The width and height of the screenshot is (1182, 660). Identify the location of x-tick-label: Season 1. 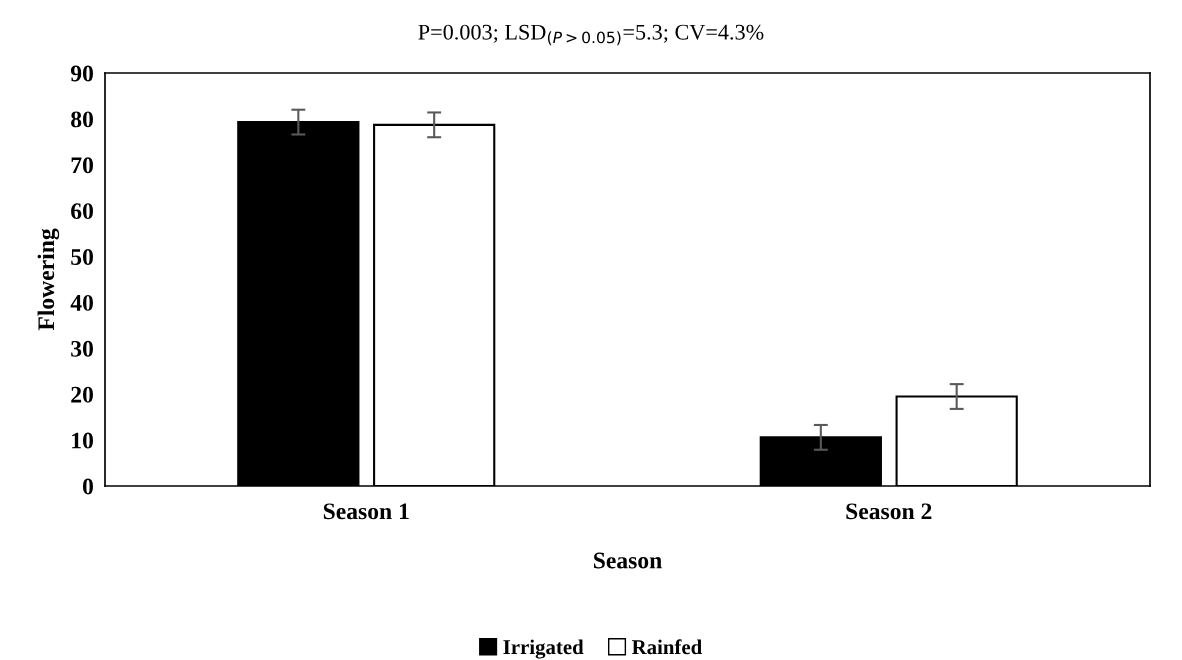
(366, 511).